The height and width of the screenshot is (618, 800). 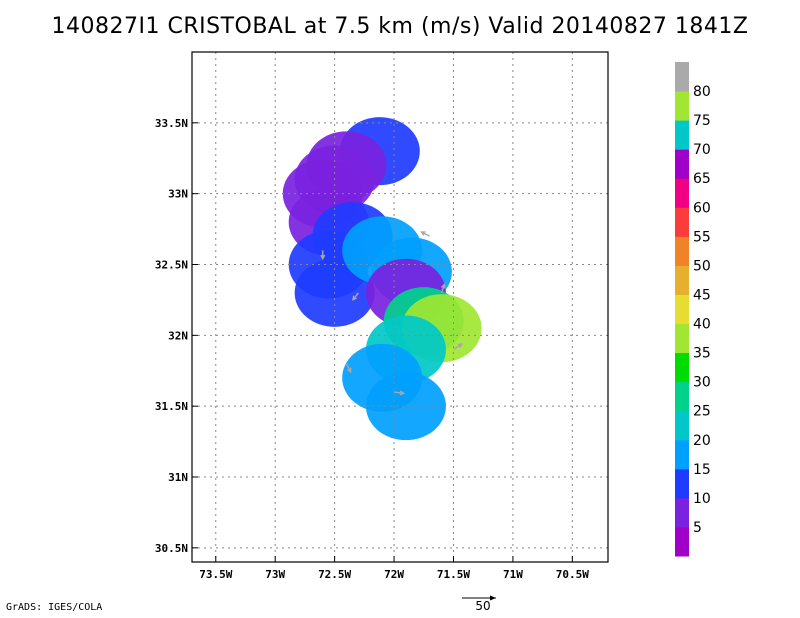 What do you see at coordinates (215, 574) in the screenshot?
I see `x-tick-label: 73.5W` at bounding box center [215, 574].